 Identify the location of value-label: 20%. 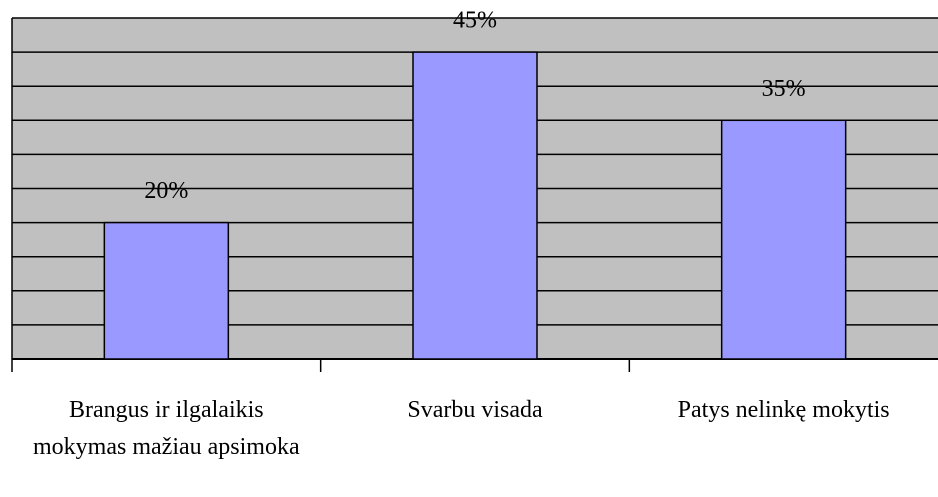
(166, 191).